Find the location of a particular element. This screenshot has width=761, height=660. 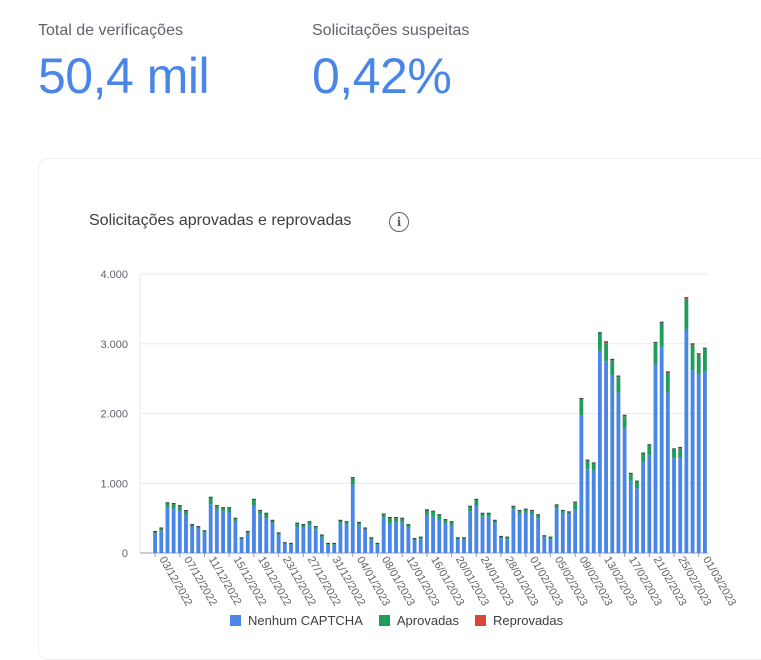

legend-label-none: Nenhum CAPTCHA is located at coordinates (305, 620).